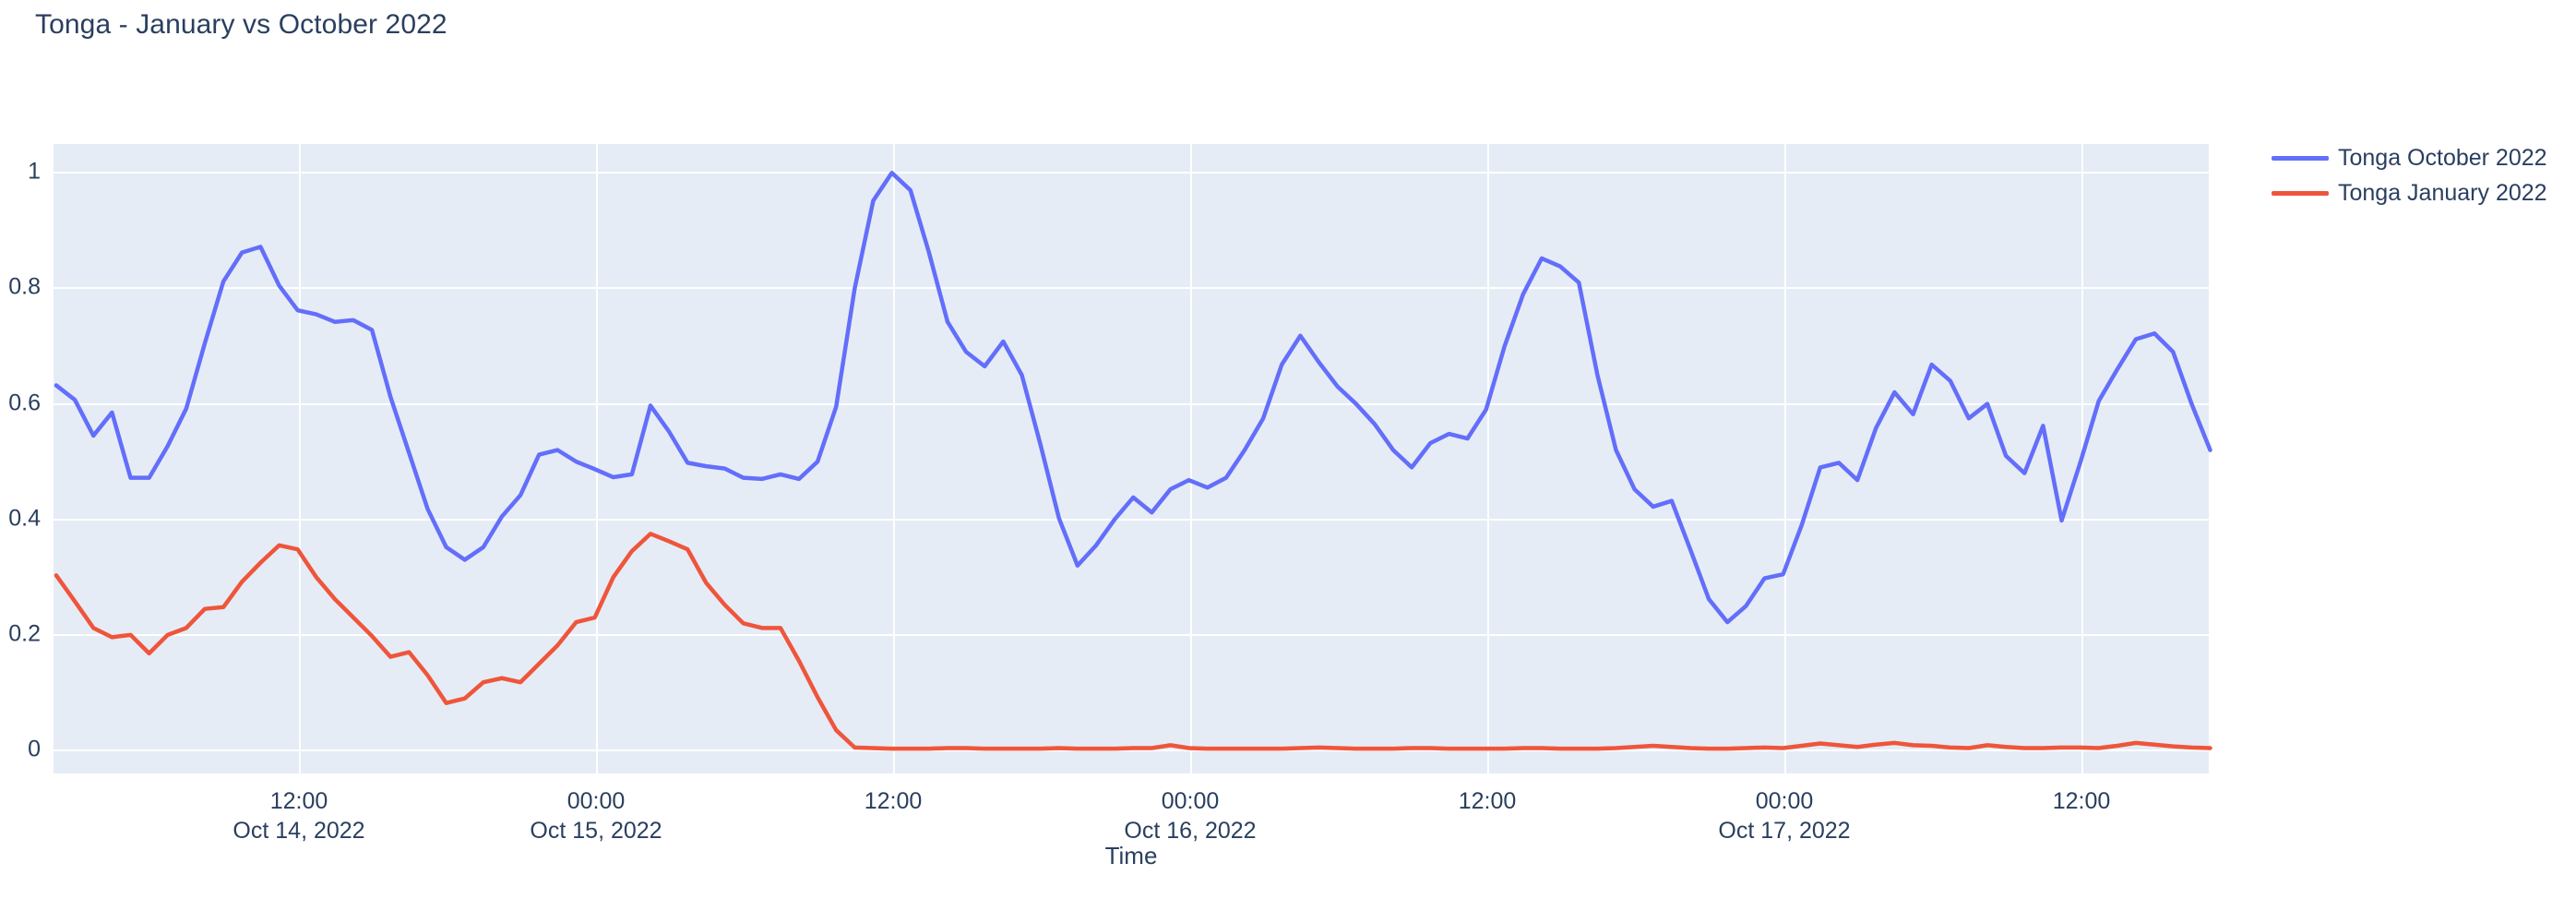 This screenshot has width=2576, height=899. Describe the element at coordinates (1784, 815) in the screenshot. I see `xtick-label-6: 00:00 Oct 17, 2022` at that location.